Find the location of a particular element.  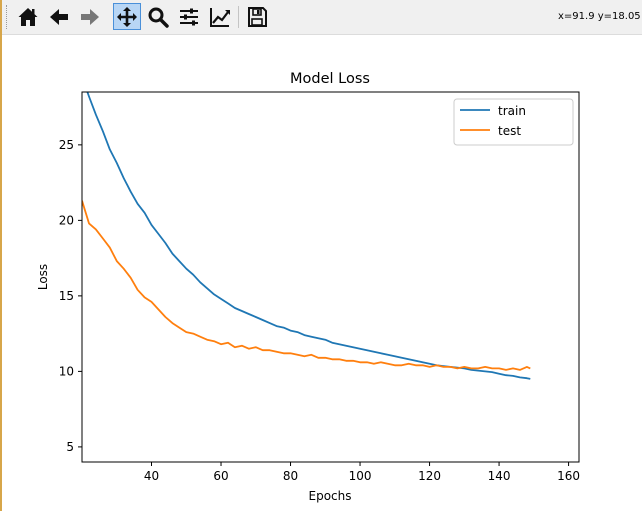

cursor-coordinates: x=91.9 y=18.05 is located at coordinates (599, 16).